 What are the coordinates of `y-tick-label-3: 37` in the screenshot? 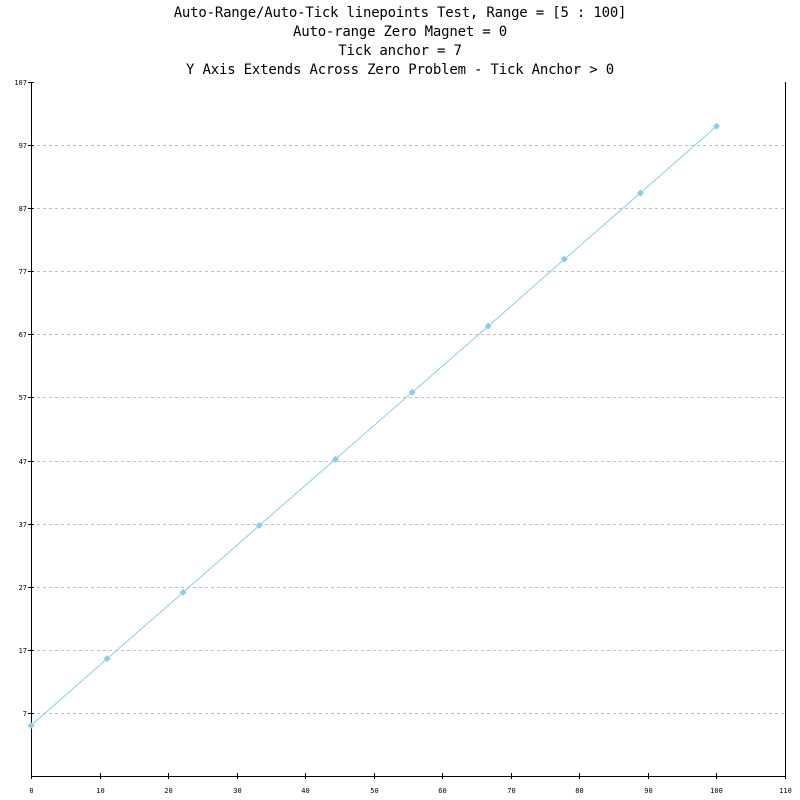 It's located at (23, 525).